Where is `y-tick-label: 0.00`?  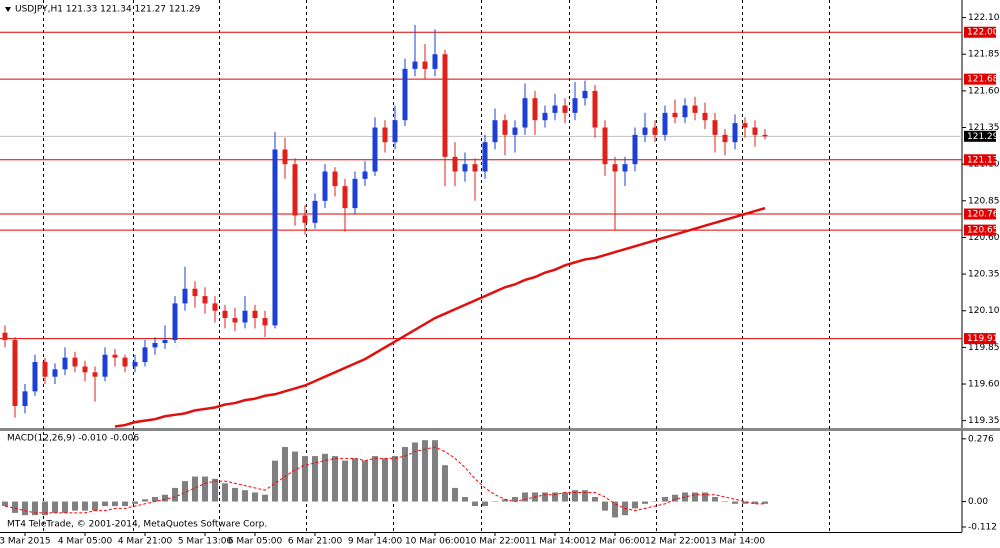
y-tick-label: 0.00 is located at coordinates (978, 502).